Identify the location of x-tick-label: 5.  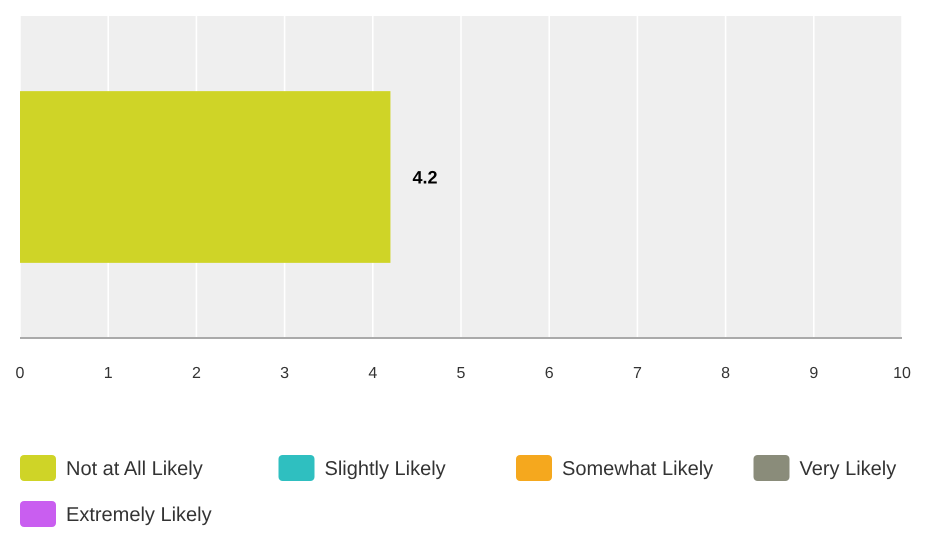
(461, 373).